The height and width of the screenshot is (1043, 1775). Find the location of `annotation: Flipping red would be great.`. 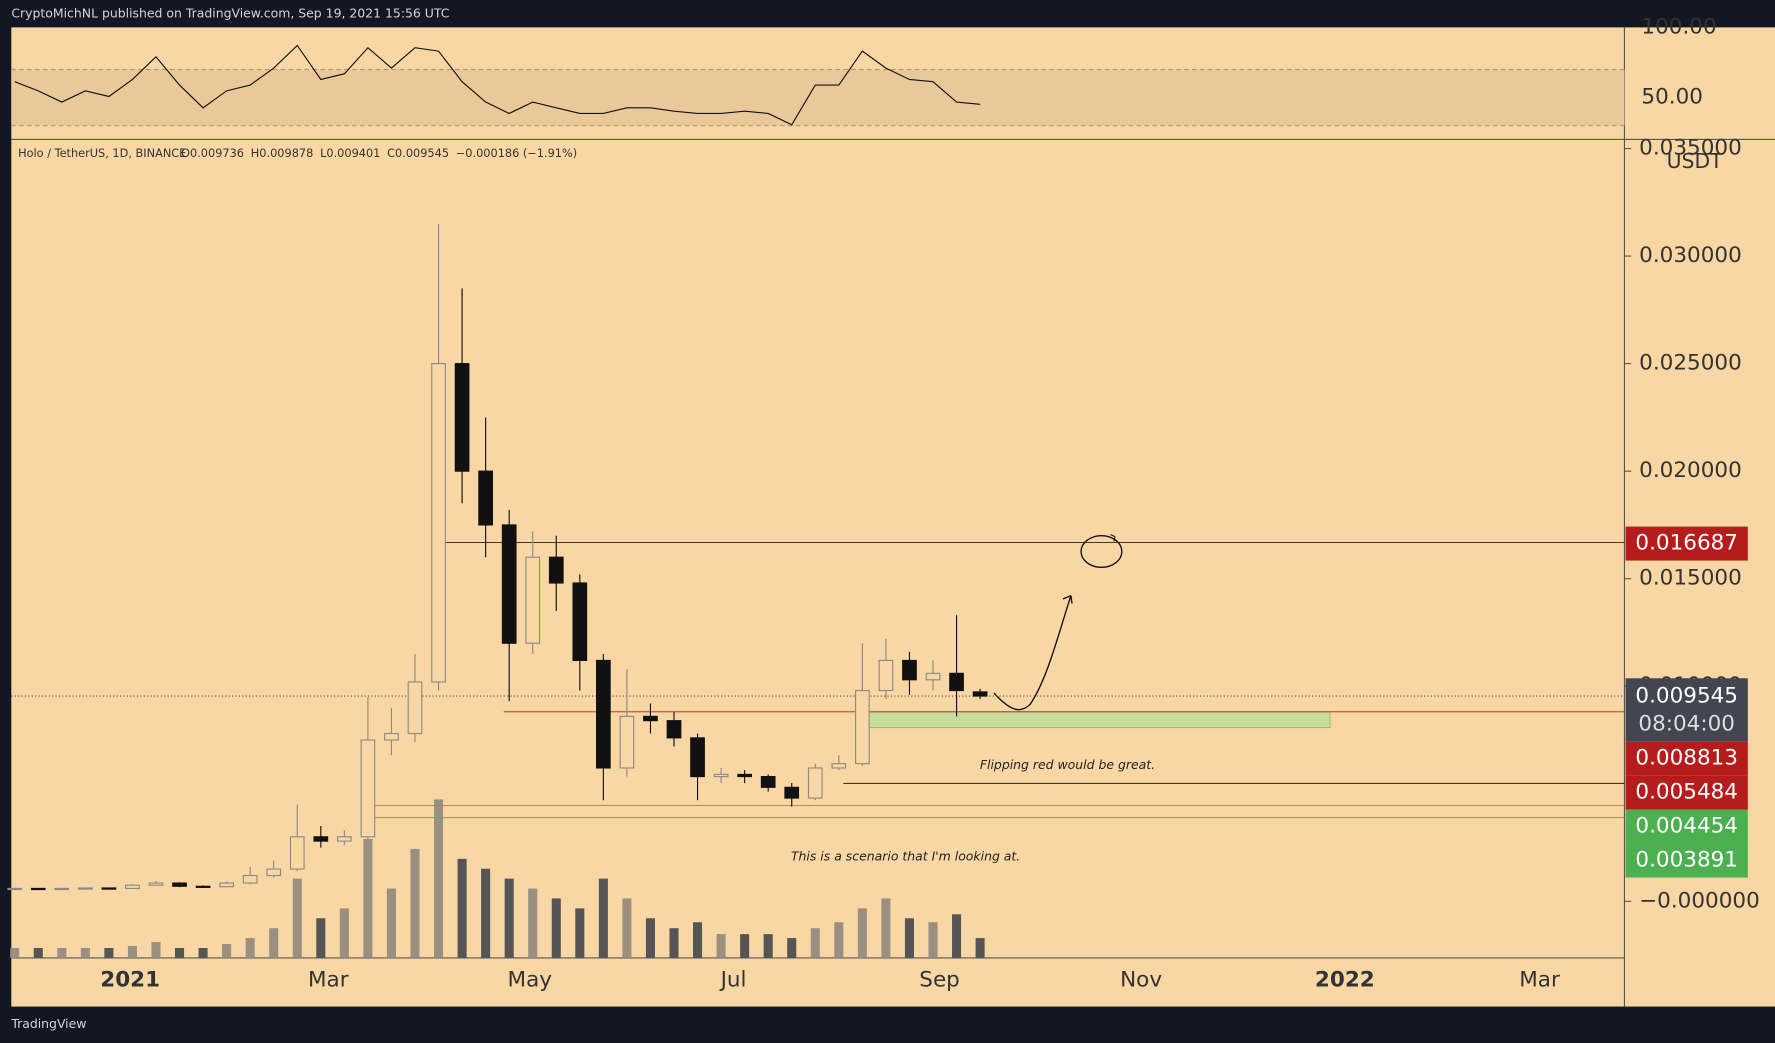

annotation: Flipping red would be great. is located at coordinates (1067, 764).